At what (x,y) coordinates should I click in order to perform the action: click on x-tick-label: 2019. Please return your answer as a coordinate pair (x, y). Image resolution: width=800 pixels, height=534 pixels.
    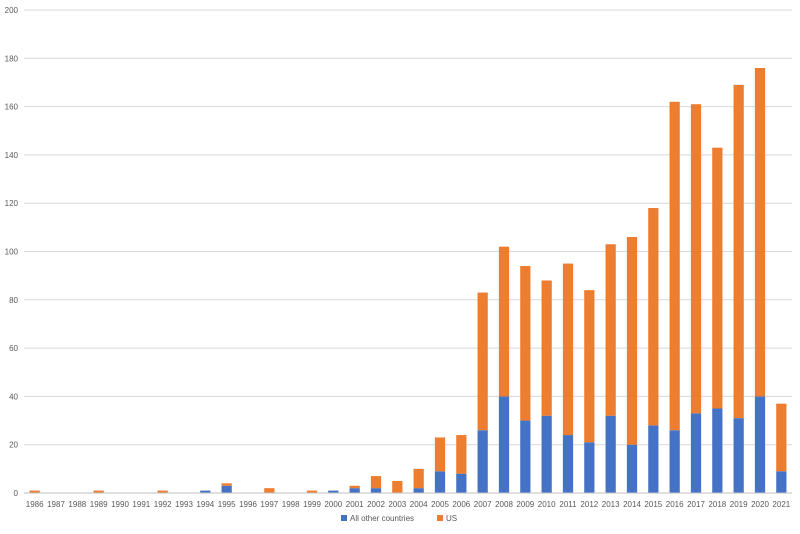
    Looking at the image, I should click on (739, 504).